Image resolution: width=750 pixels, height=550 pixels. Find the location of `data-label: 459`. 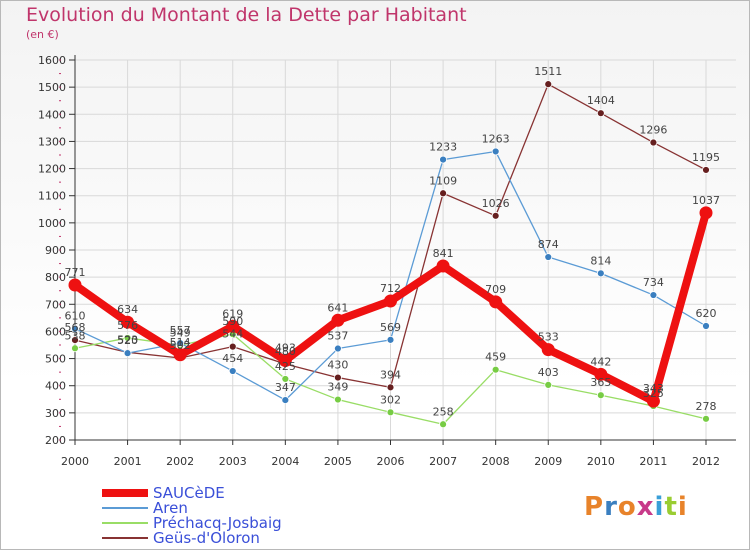

data-label: 459 is located at coordinates (495, 357).